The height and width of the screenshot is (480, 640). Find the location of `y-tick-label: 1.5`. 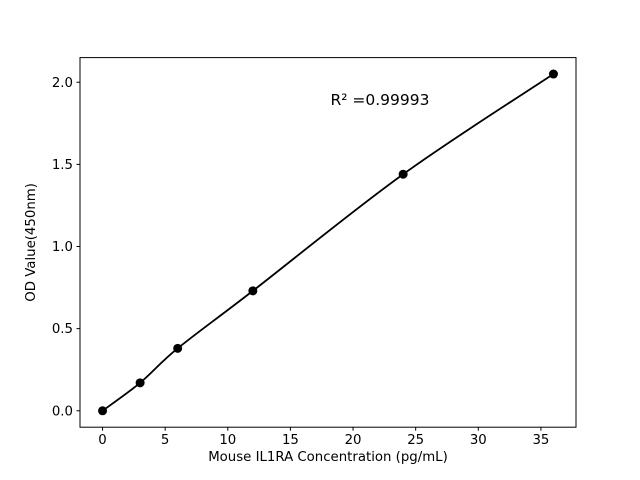

y-tick-label: 1.5 is located at coordinates (62, 165).